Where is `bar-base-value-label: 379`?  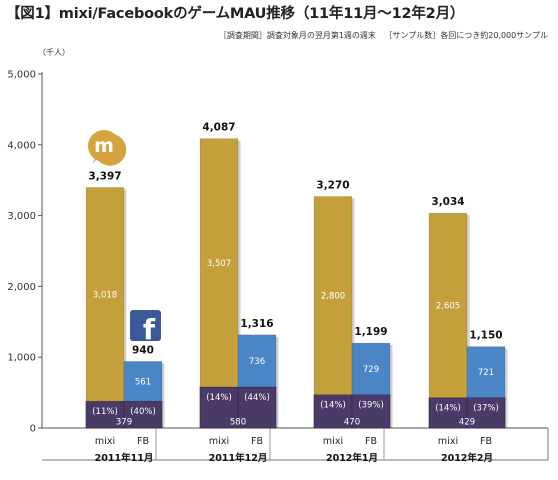 bar-base-value-label: 379 is located at coordinates (124, 423).